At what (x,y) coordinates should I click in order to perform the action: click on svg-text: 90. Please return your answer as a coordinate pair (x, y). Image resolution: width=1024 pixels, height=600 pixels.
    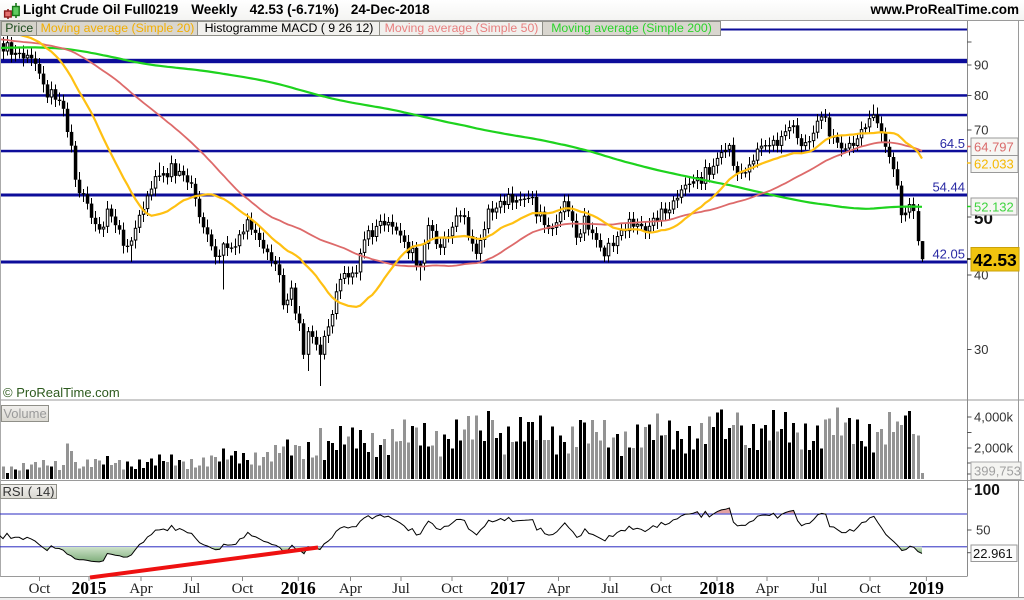
    Looking at the image, I should click on (981, 65).